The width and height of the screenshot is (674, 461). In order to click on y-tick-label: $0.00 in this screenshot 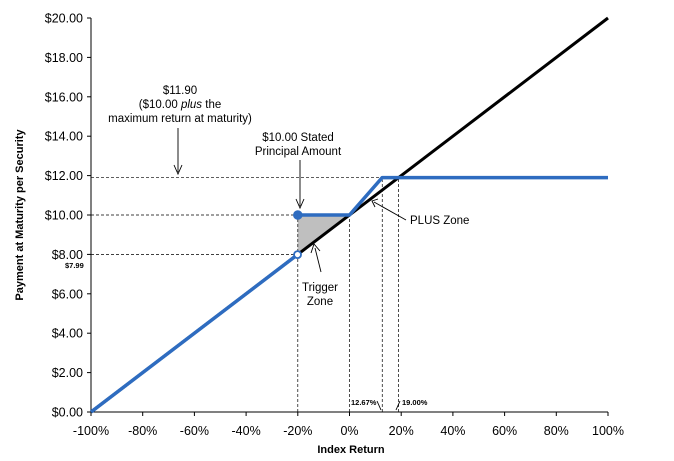, I will do `click(67, 413)`.